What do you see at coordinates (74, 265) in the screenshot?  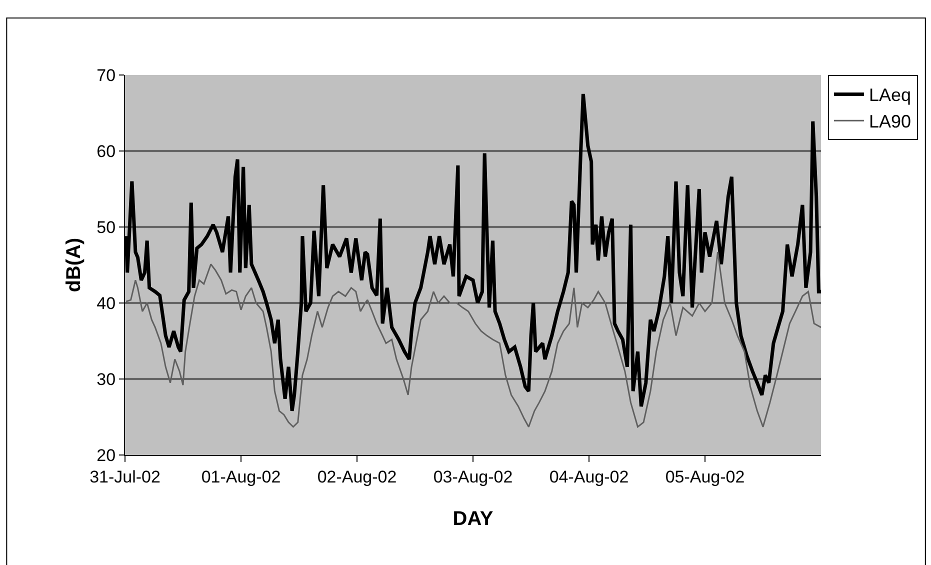 I see `y-axis-title: dB(A)` at bounding box center [74, 265].